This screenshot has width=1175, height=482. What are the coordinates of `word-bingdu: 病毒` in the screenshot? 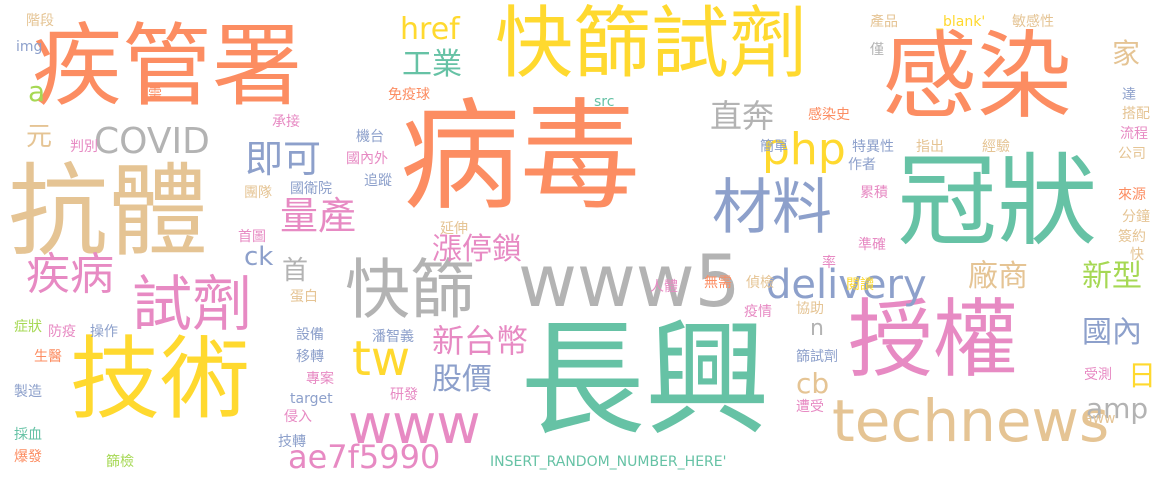 It's located at (520, 157).